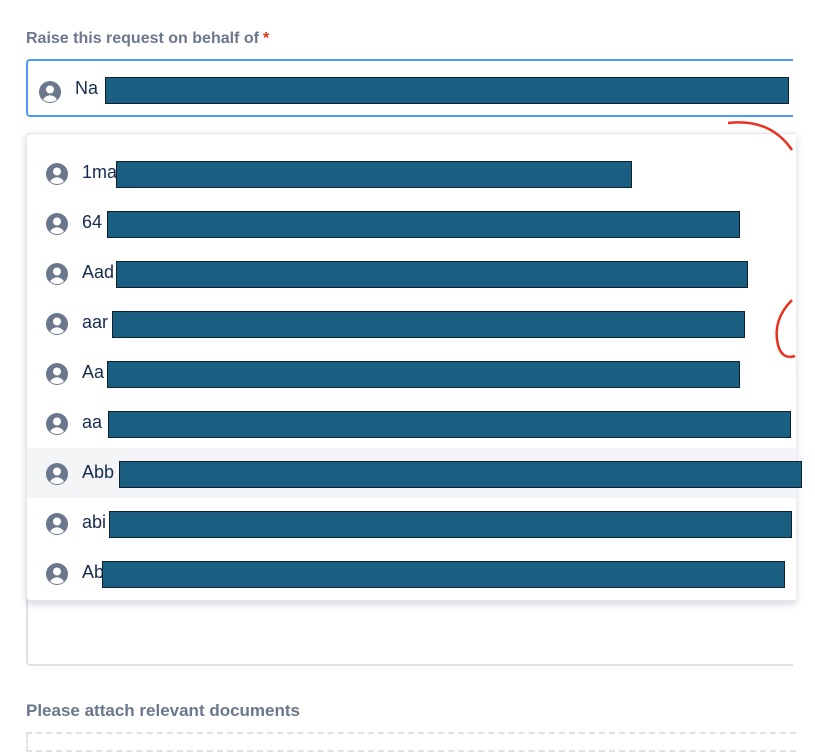 This screenshot has width=815, height=752. I want to click on option-text: 64, so click(92, 222).